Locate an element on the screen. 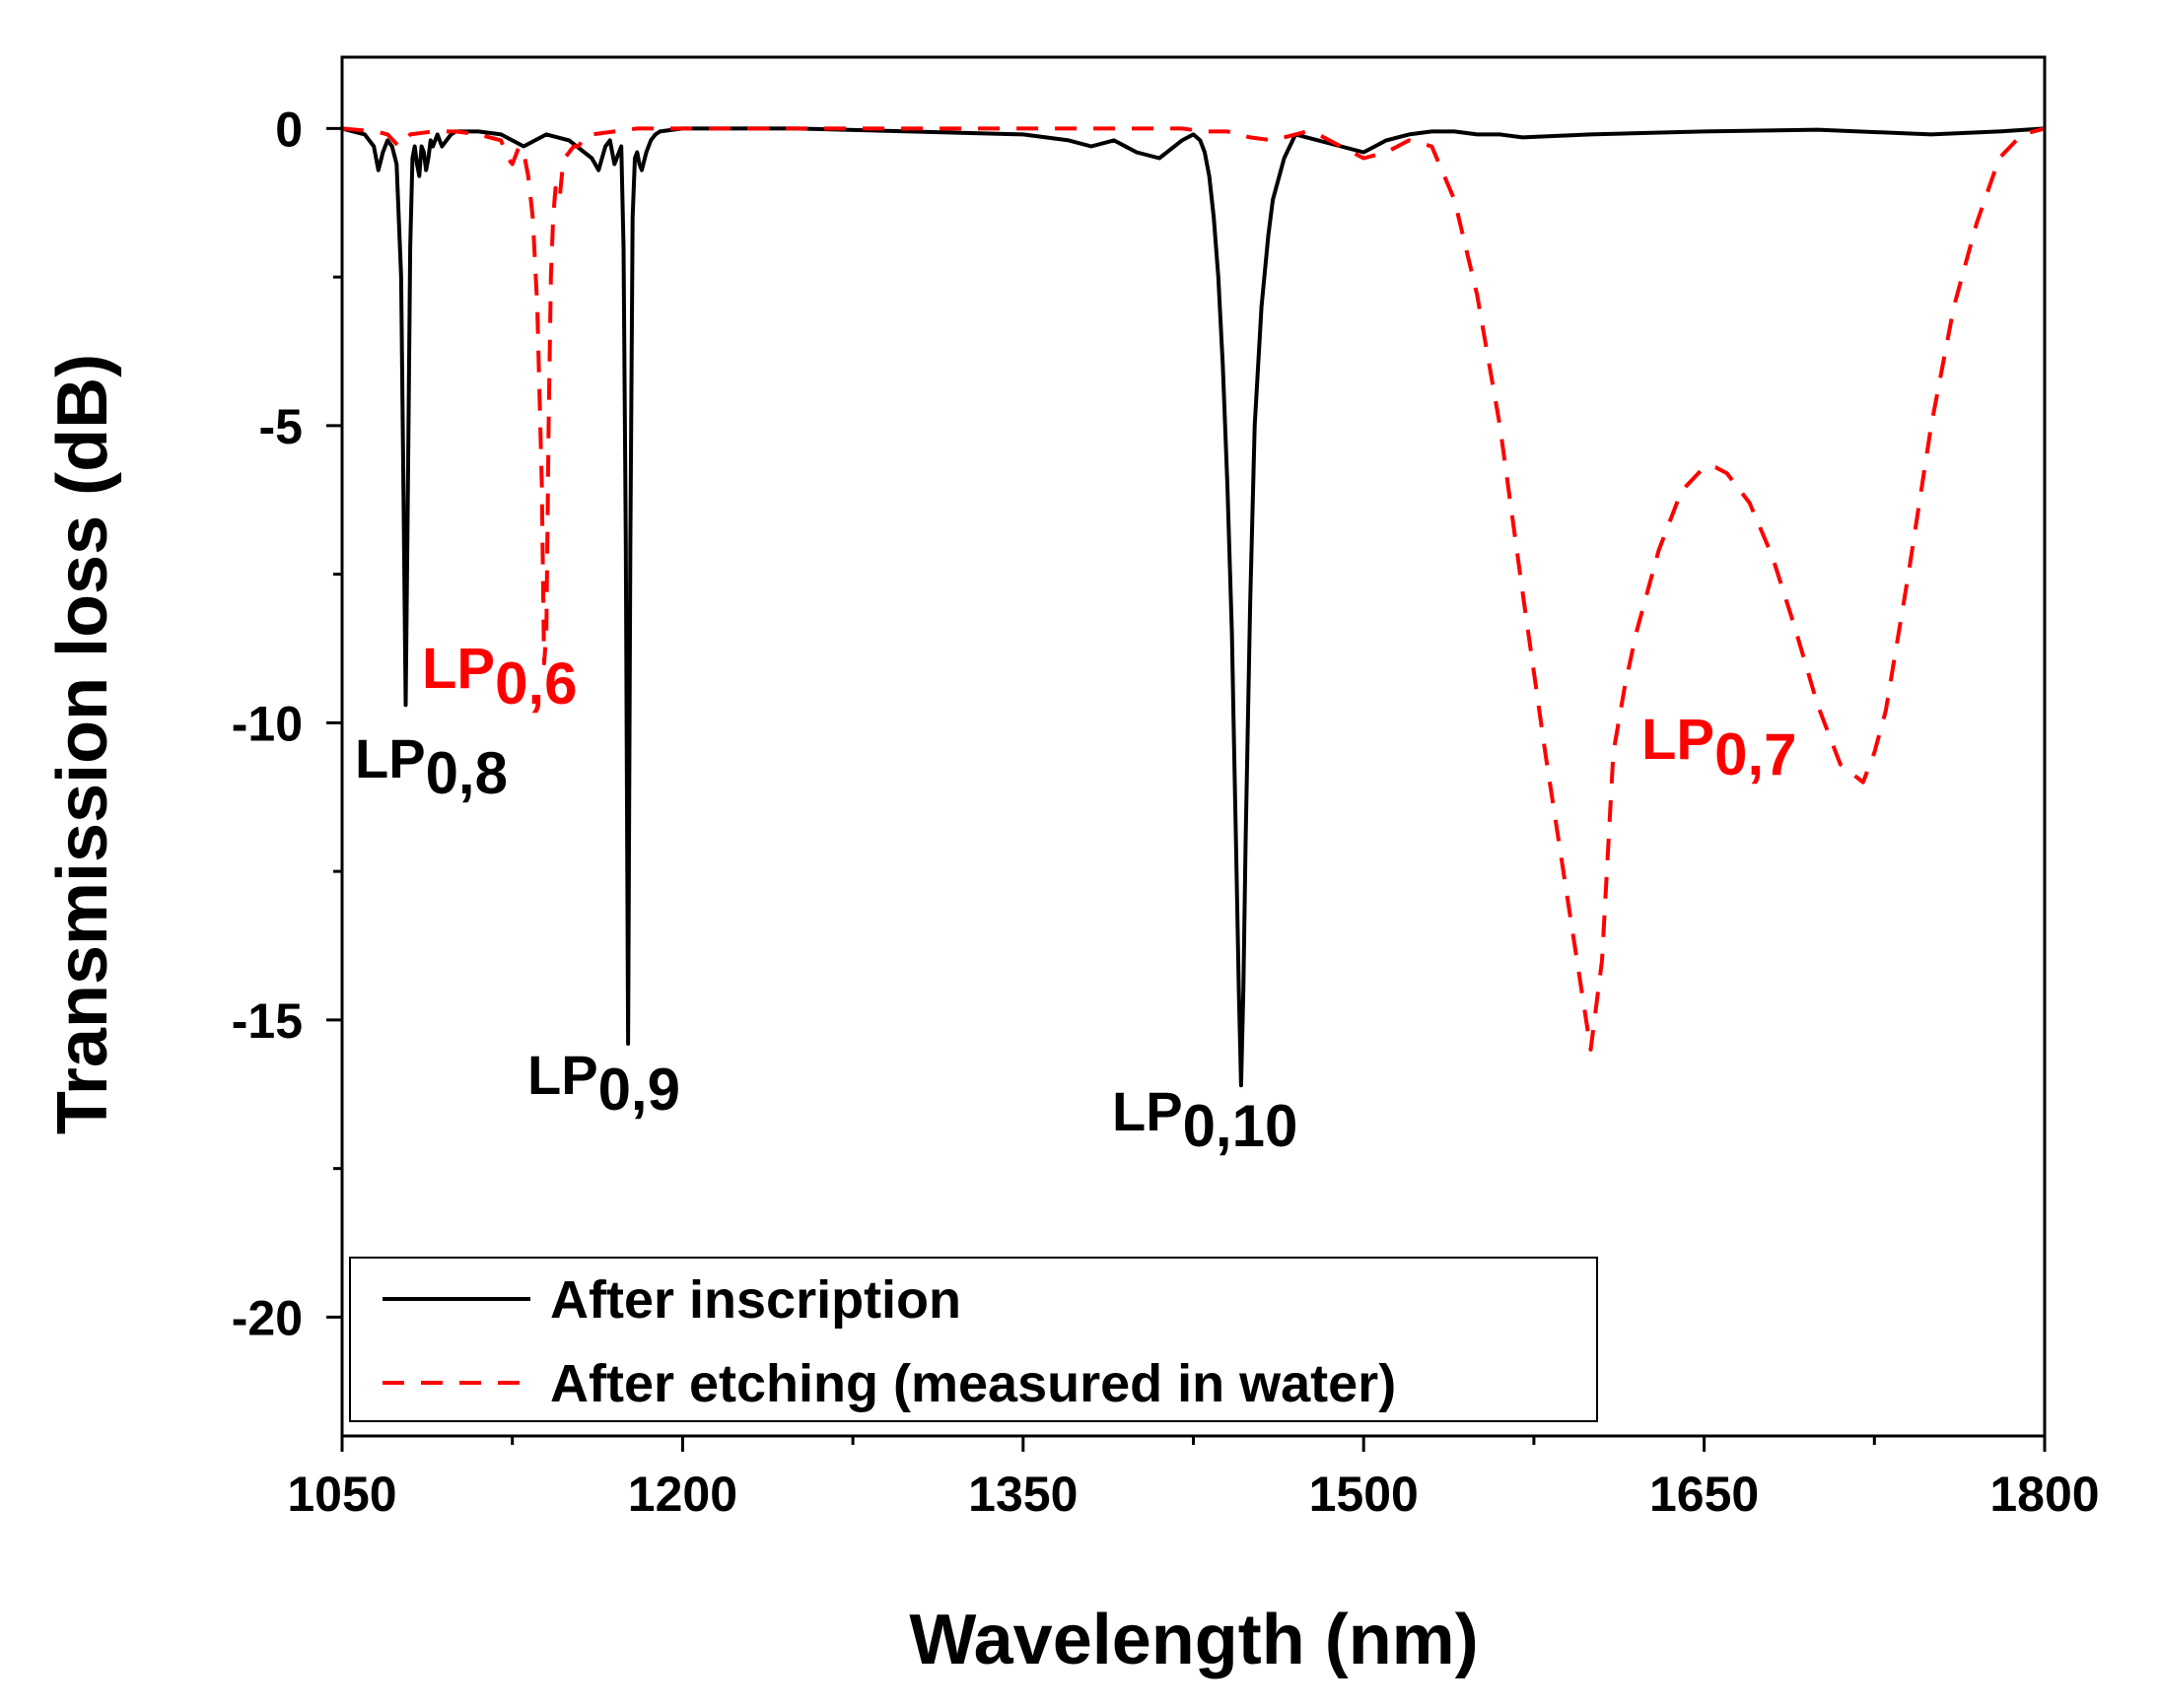  x-tick-label: 1350 is located at coordinates (1023, 1494).